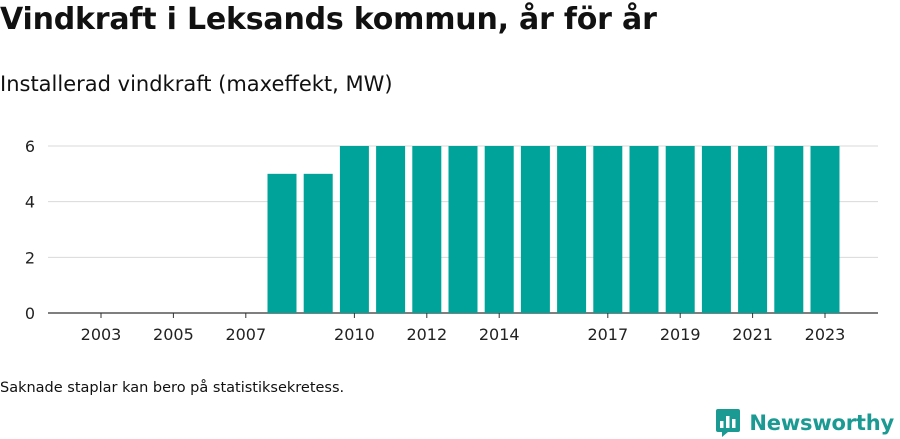 Image resolution: width=900 pixels, height=439 pixels. I want to click on x-tick-label: 2003, so click(101, 334).